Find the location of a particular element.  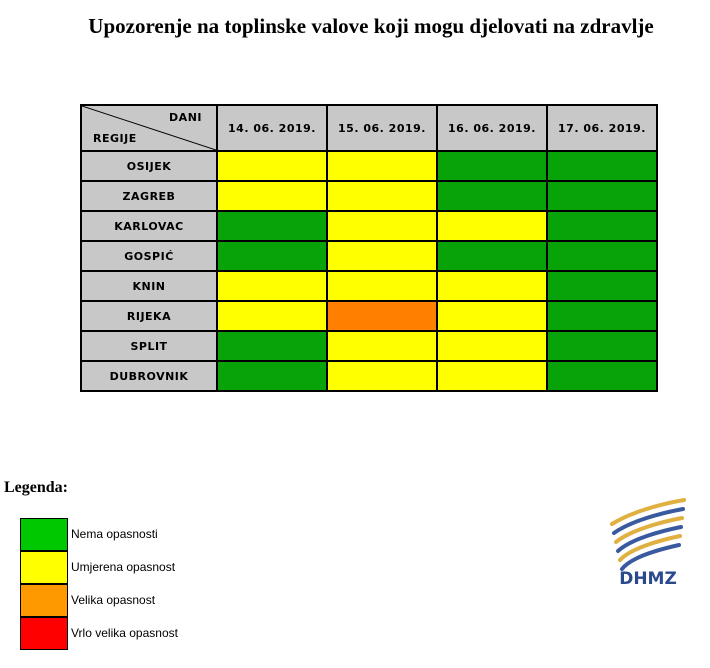

date-header: 17. 06. 2019. is located at coordinates (602, 128).